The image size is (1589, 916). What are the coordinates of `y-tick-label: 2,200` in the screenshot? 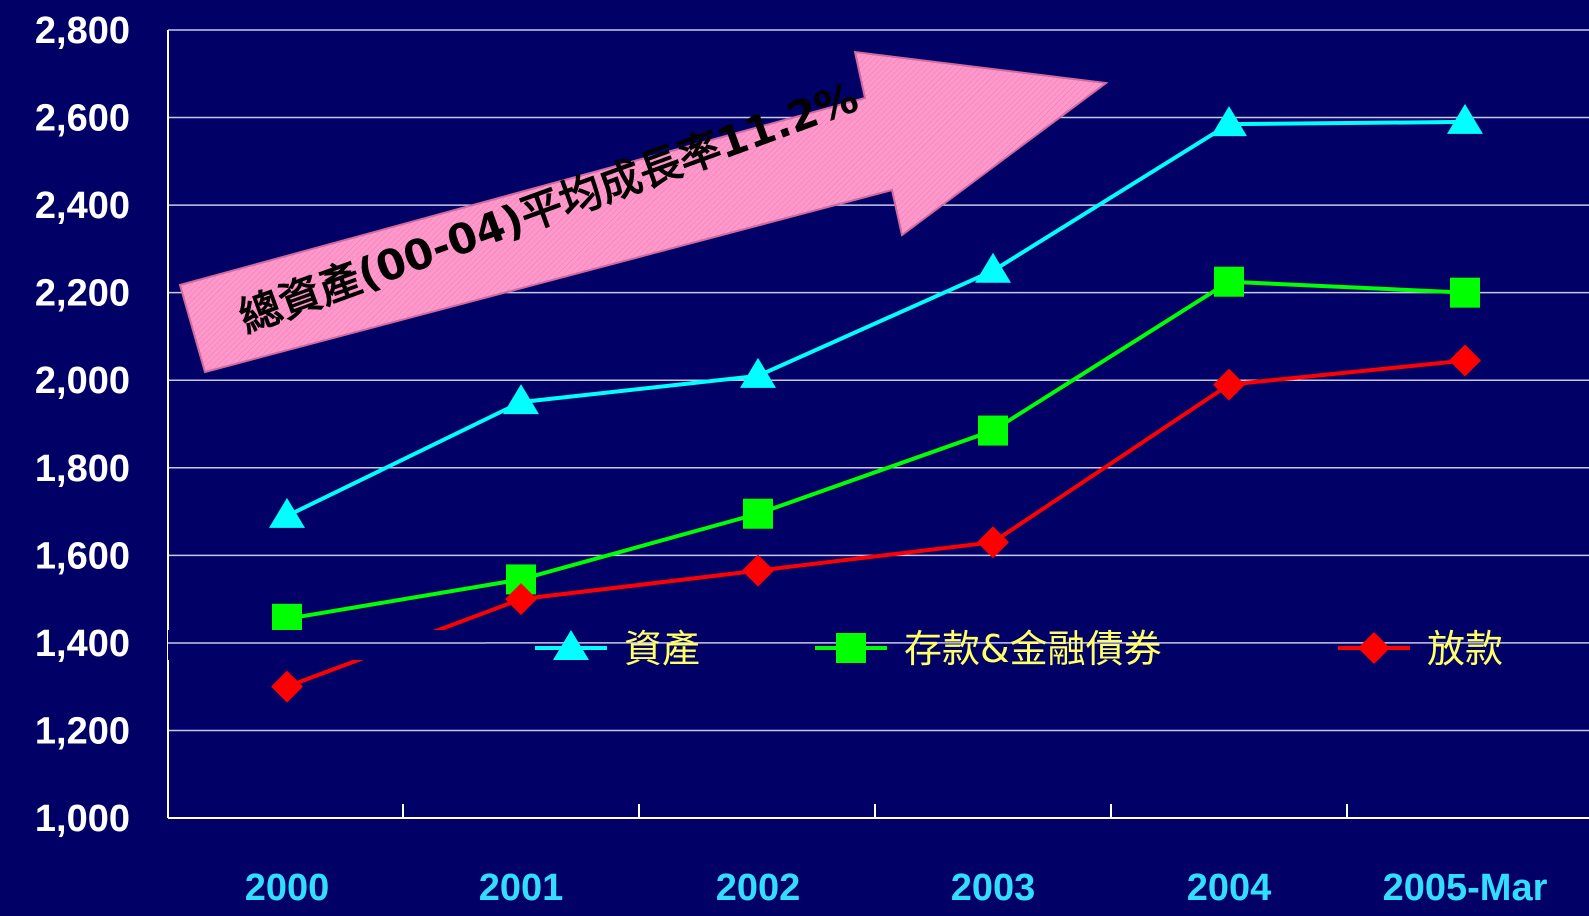 It's located at (82, 294).